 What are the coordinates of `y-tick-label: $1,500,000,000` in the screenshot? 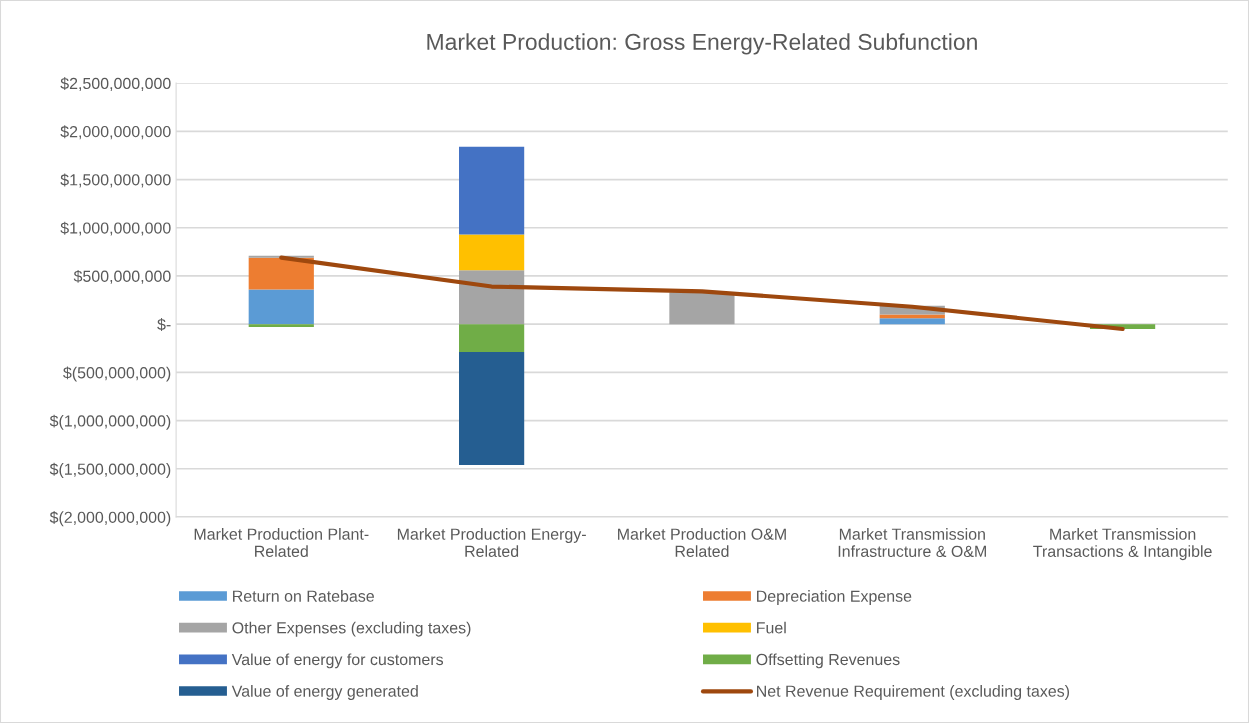 It's located at (115, 180).